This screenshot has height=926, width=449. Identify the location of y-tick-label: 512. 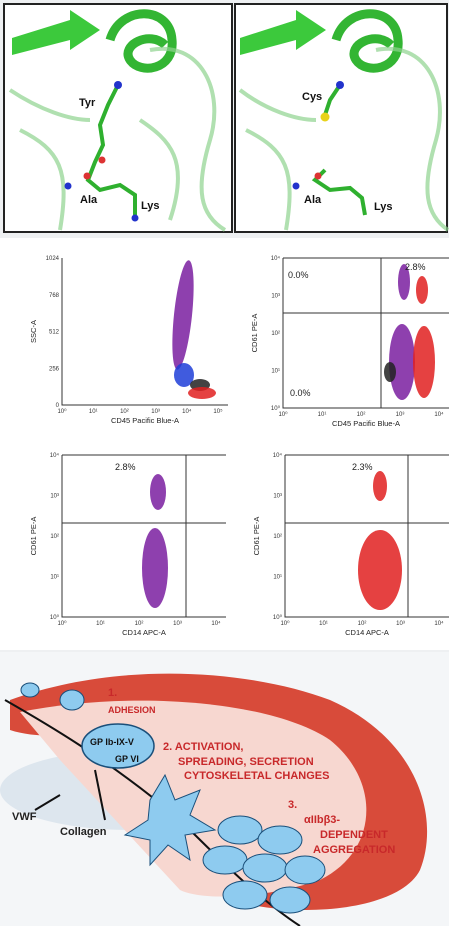
(54, 333).